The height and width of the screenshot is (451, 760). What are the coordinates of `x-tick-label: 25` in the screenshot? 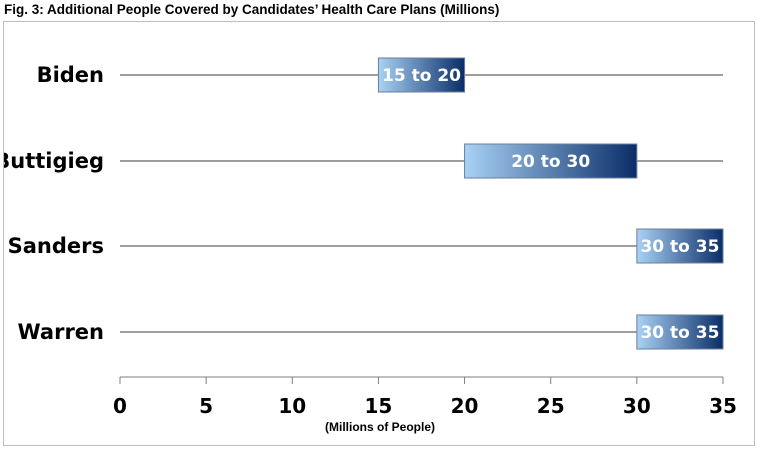 It's located at (551, 406).